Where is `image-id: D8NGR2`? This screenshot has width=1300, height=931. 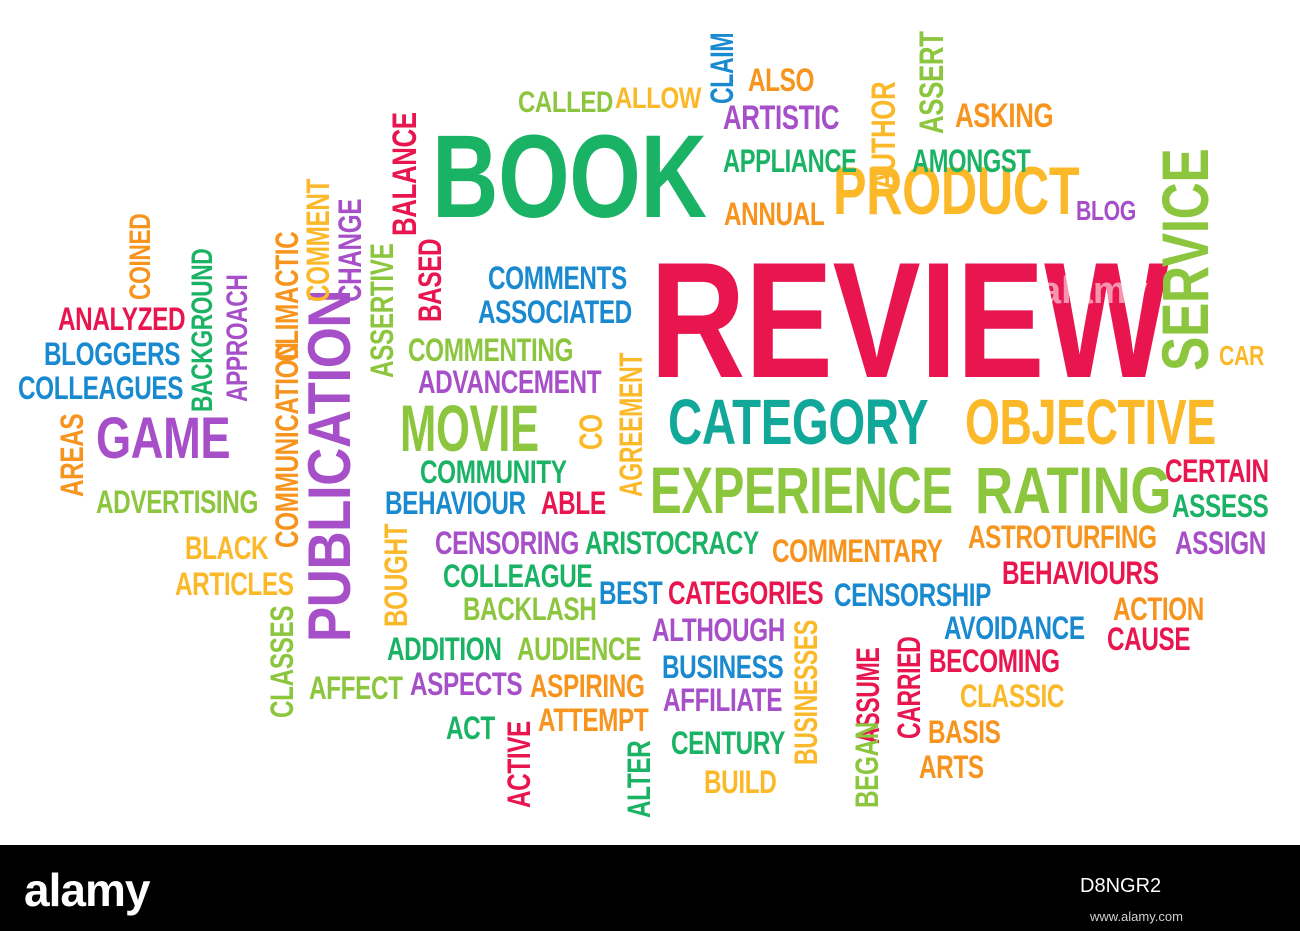
image-id: D8NGR2 is located at coordinates (1121, 886).